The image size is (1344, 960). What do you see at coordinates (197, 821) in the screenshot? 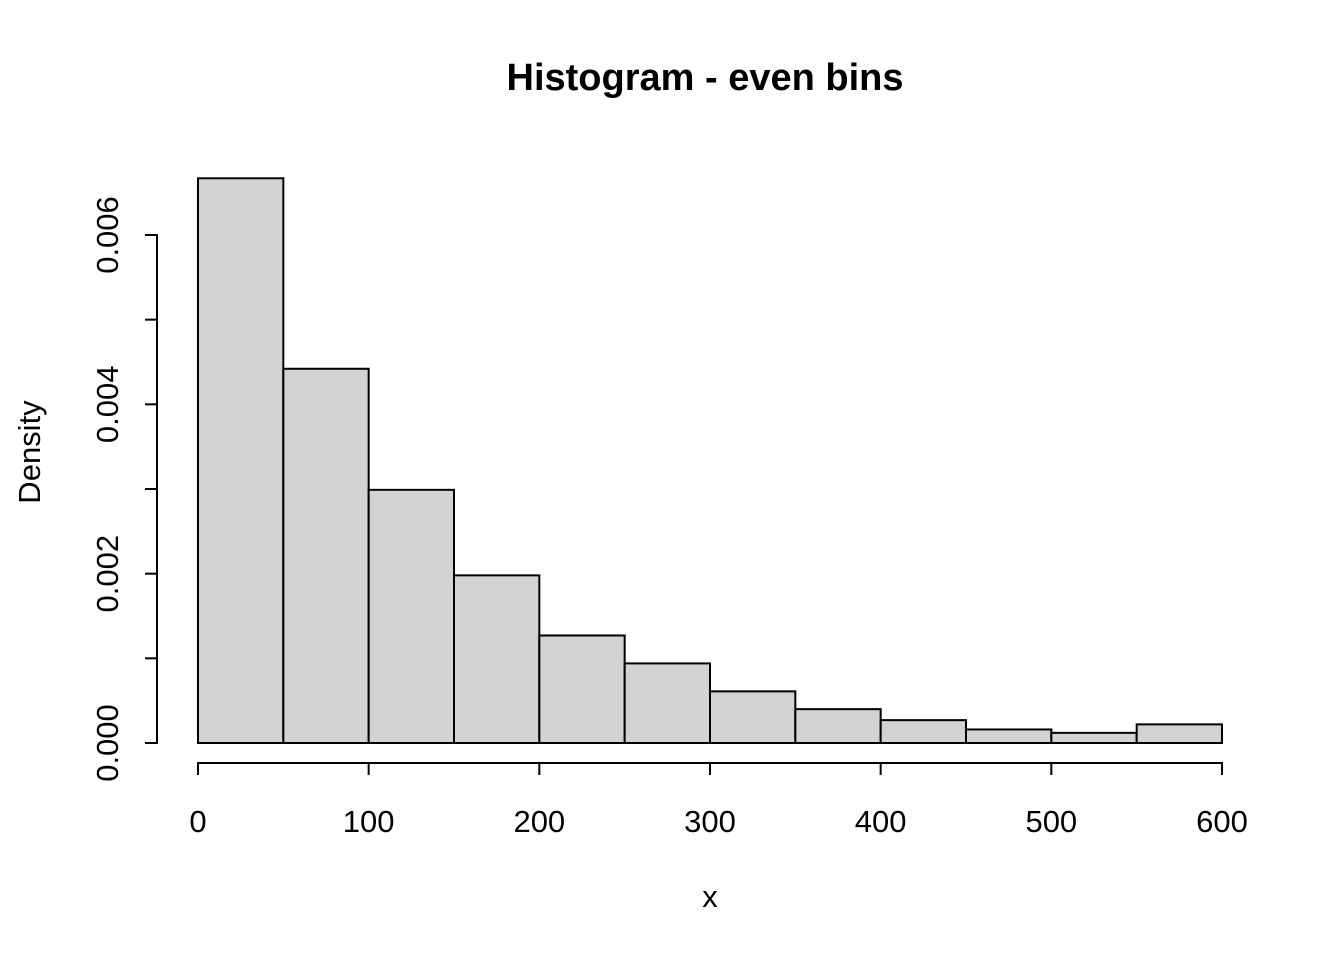
I see `x-axis-tick-label-0: 0` at bounding box center [197, 821].